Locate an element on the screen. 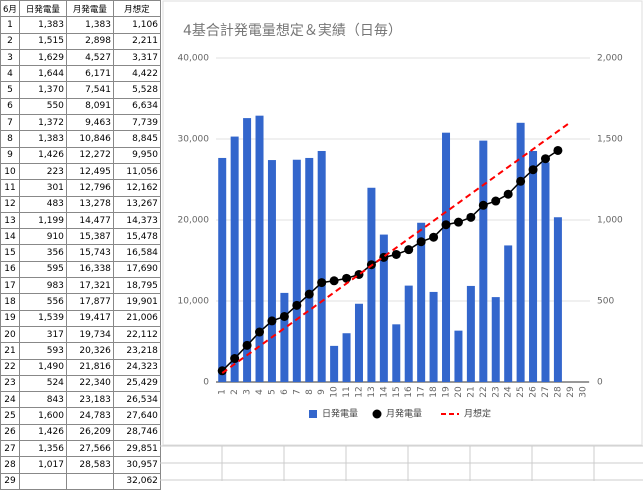 This screenshot has height=490, width=643. x-tick-label: 27 is located at coordinates (546, 391).